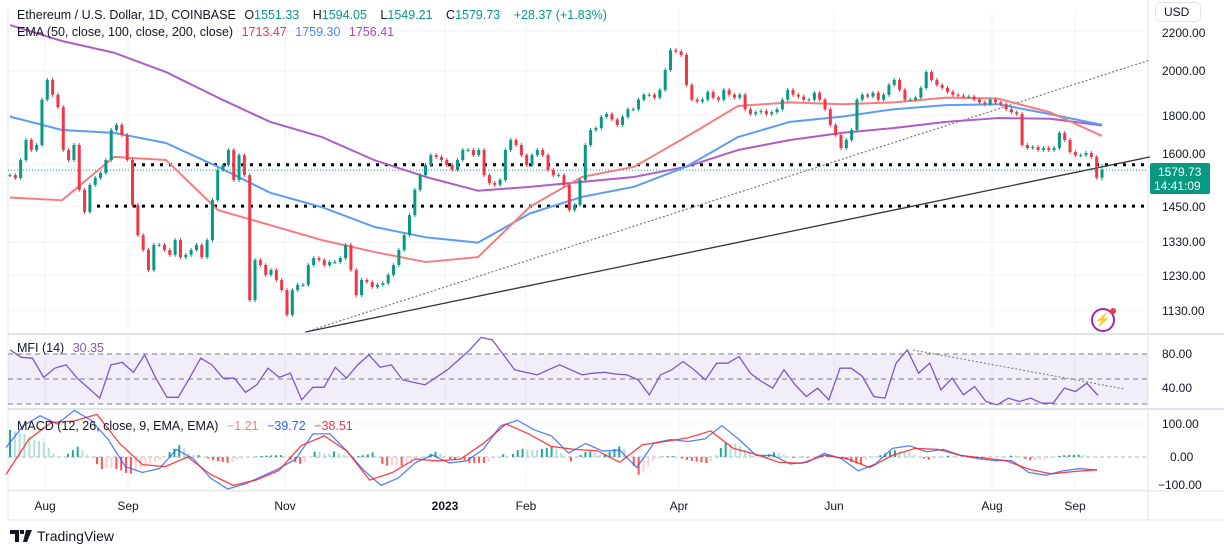 The image size is (1224, 553). What do you see at coordinates (1177, 371) in the screenshot?
I see `mfi-axis: 80.00 40.00` at bounding box center [1177, 371].